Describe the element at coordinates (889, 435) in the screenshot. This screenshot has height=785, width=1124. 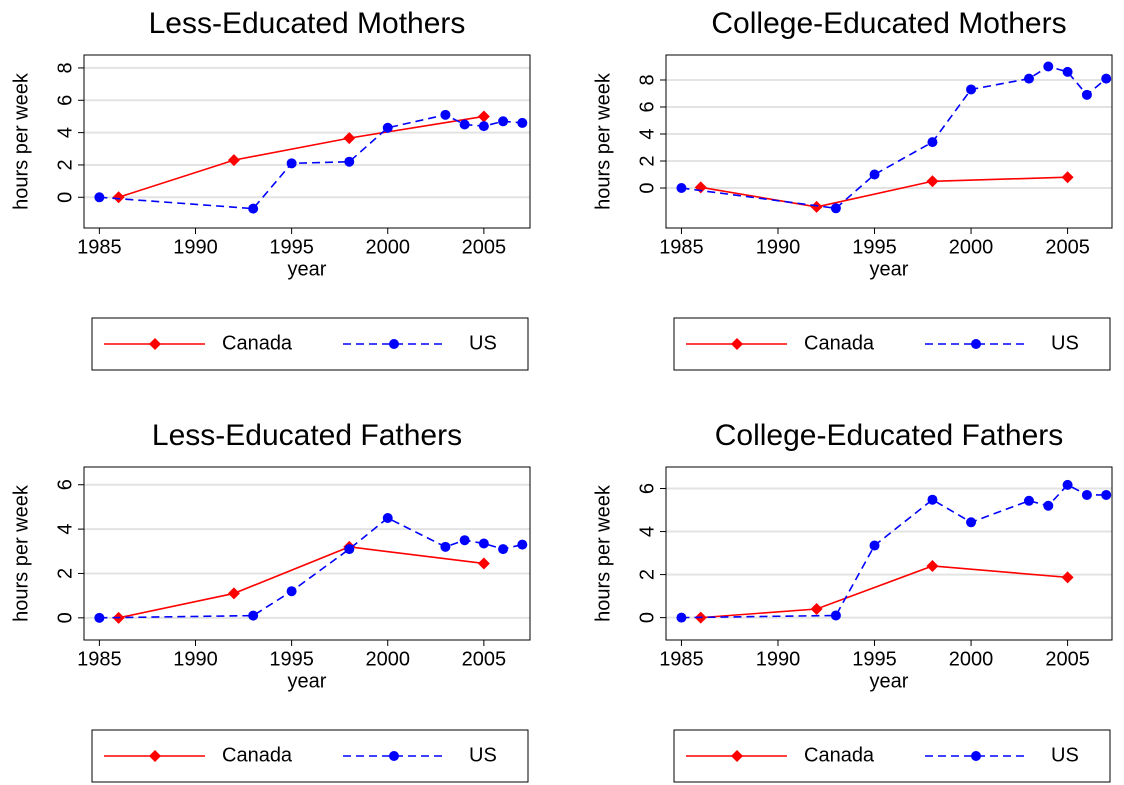
I see `chart-title: College-Educated Fathers` at that location.